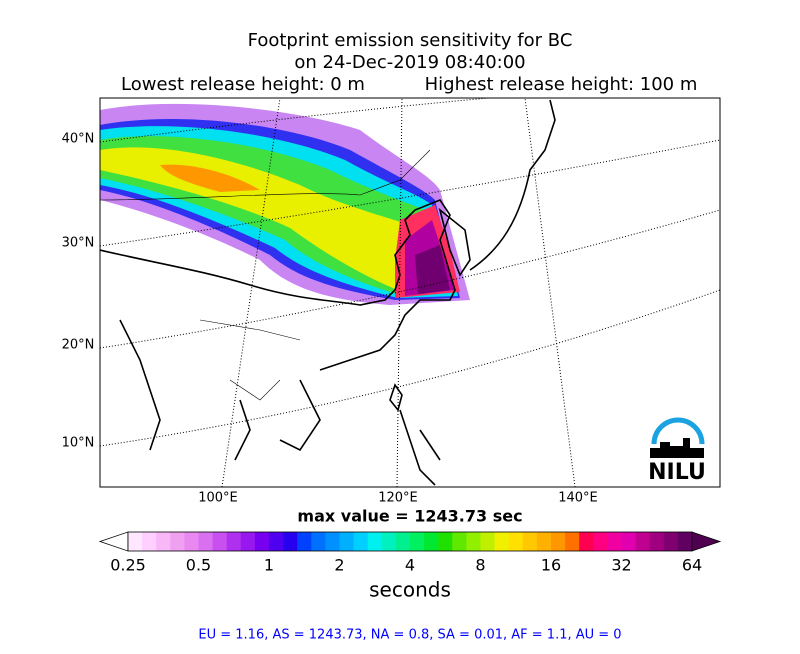  I want to click on logo-text: NILU, so click(677, 472).